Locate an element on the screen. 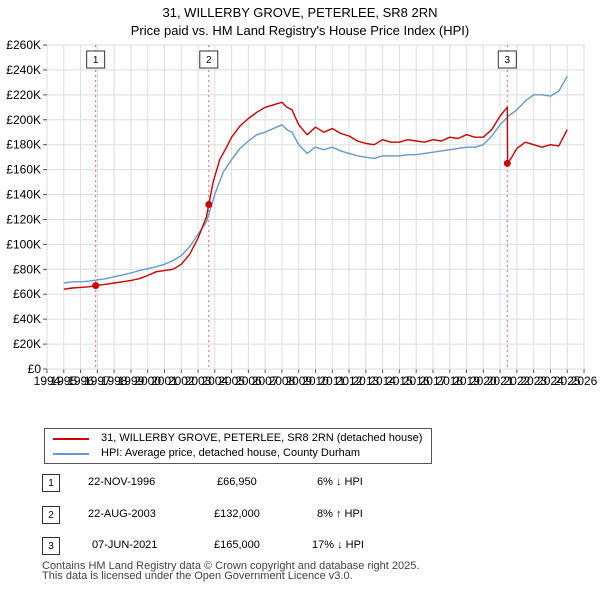 The image size is (600, 590). x-tick-label: 2018 is located at coordinates (449, 381).